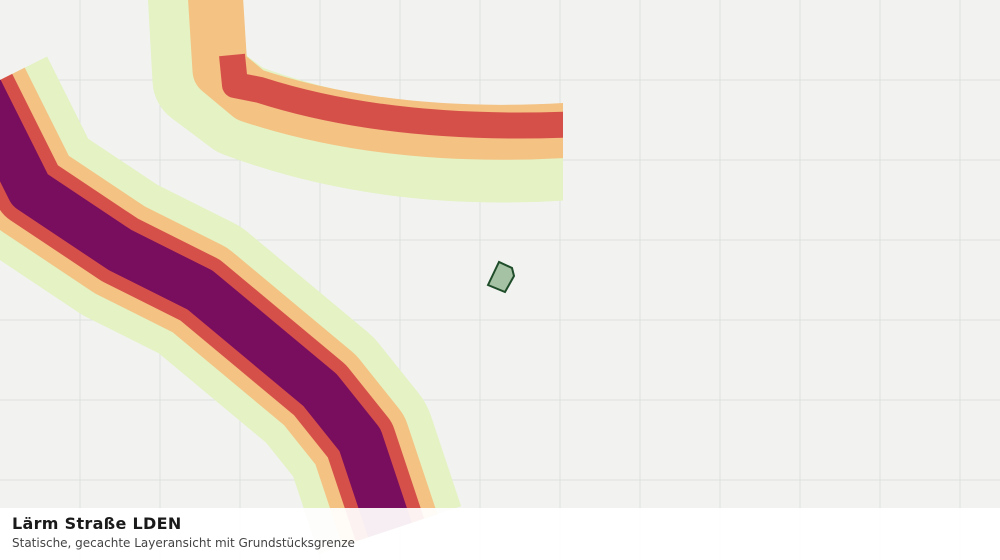 The width and height of the screenshot is (1000, 560). Describe the element at coordinates (97, 523) in the screenshot. I see `layer-title: Lärm Straße LDEN` at that location.